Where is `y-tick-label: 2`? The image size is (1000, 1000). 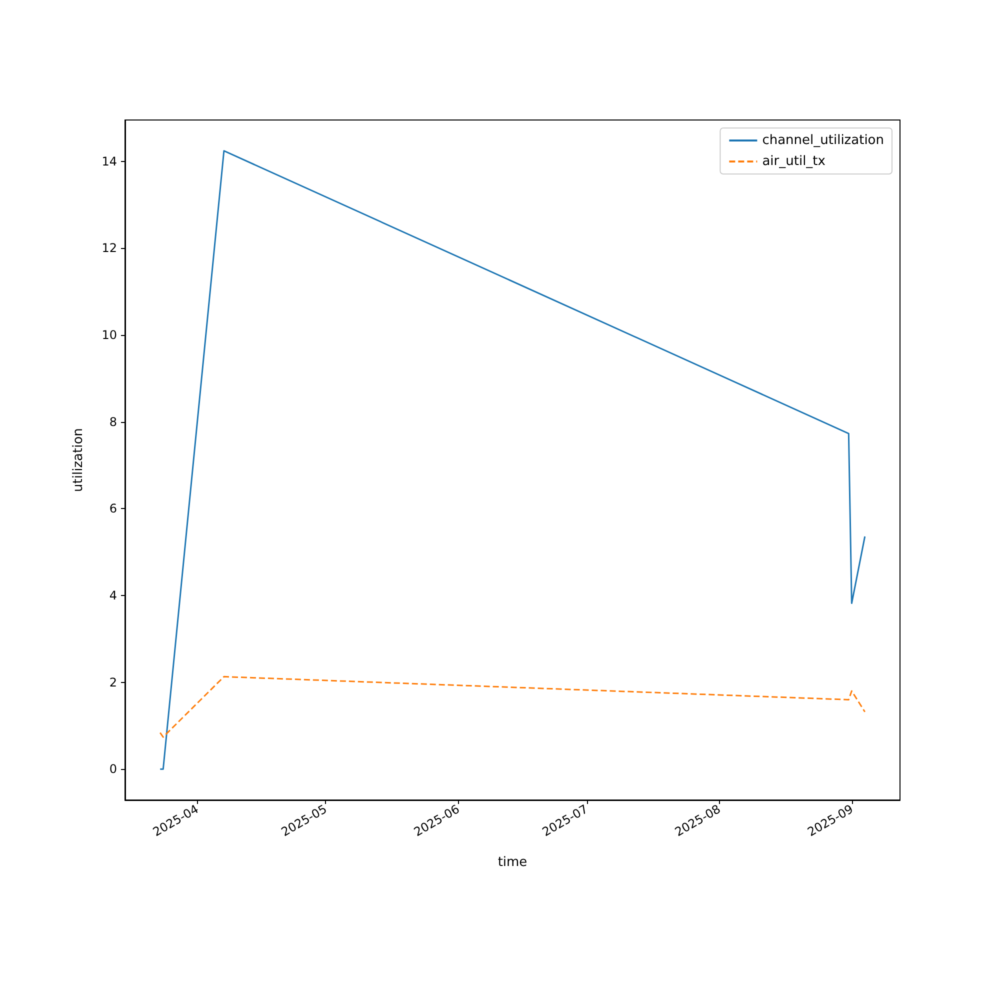 y-tick-label: 2 is located at coordinates (113, 682).